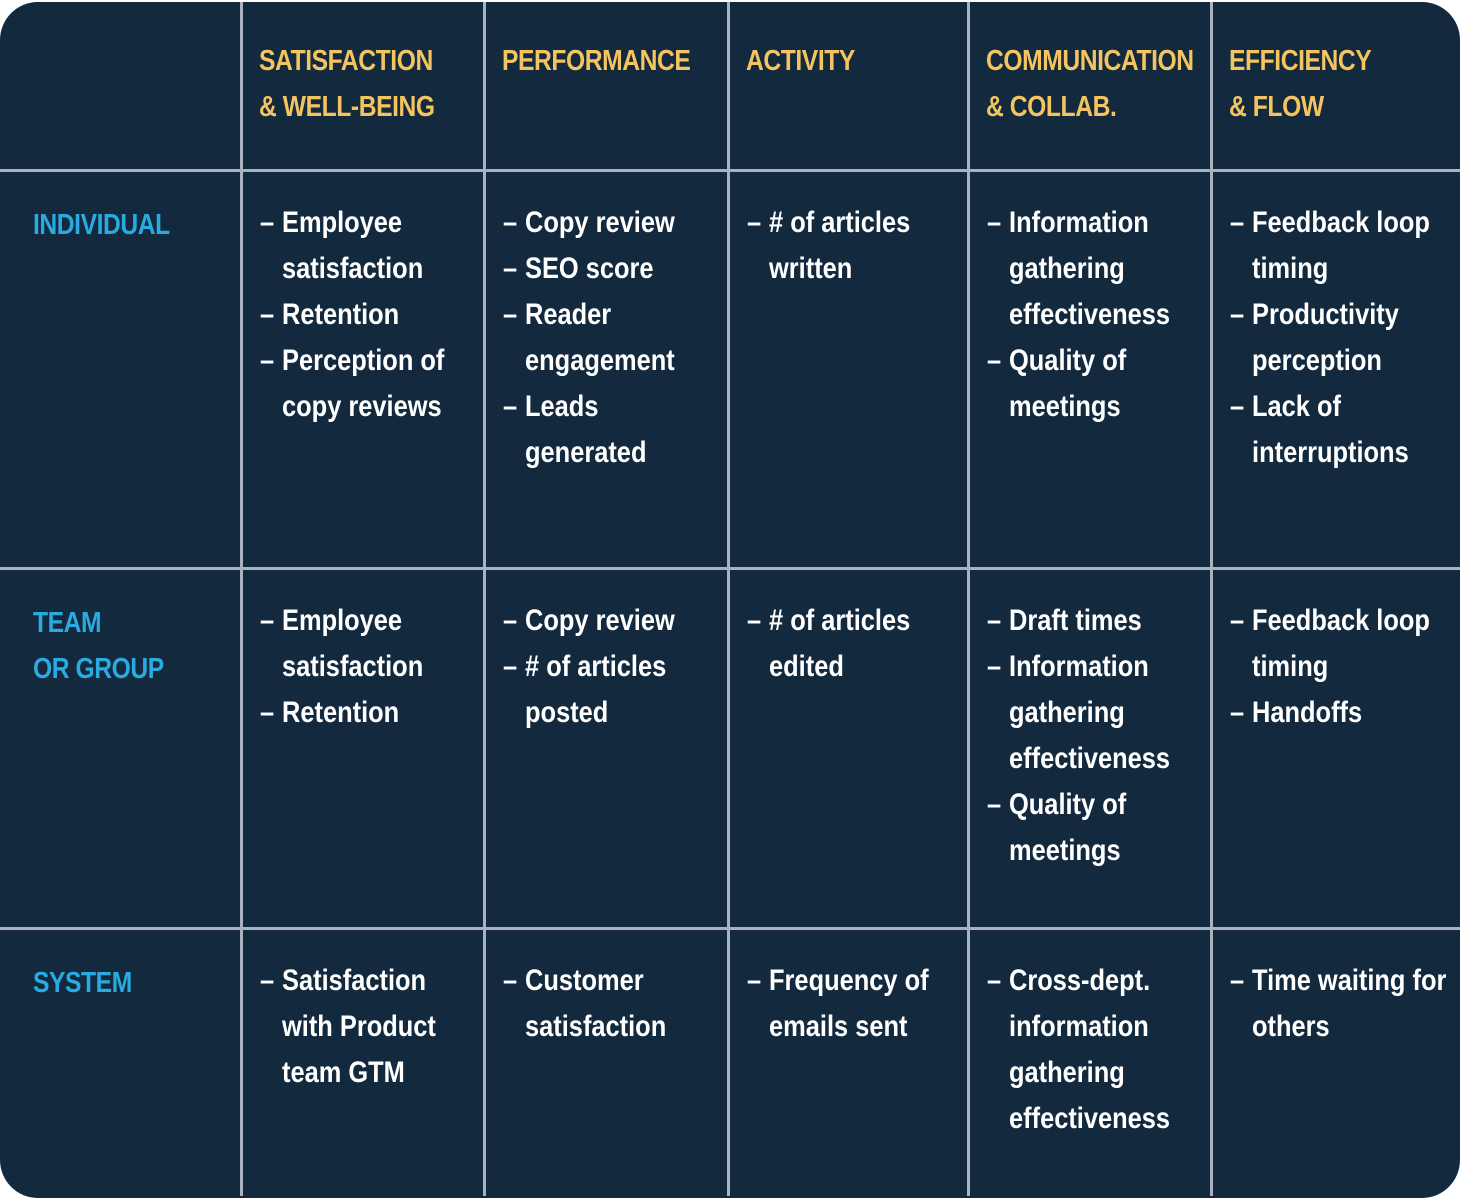  I want to click on metric-list: – # of articles written, so click(854, 246).